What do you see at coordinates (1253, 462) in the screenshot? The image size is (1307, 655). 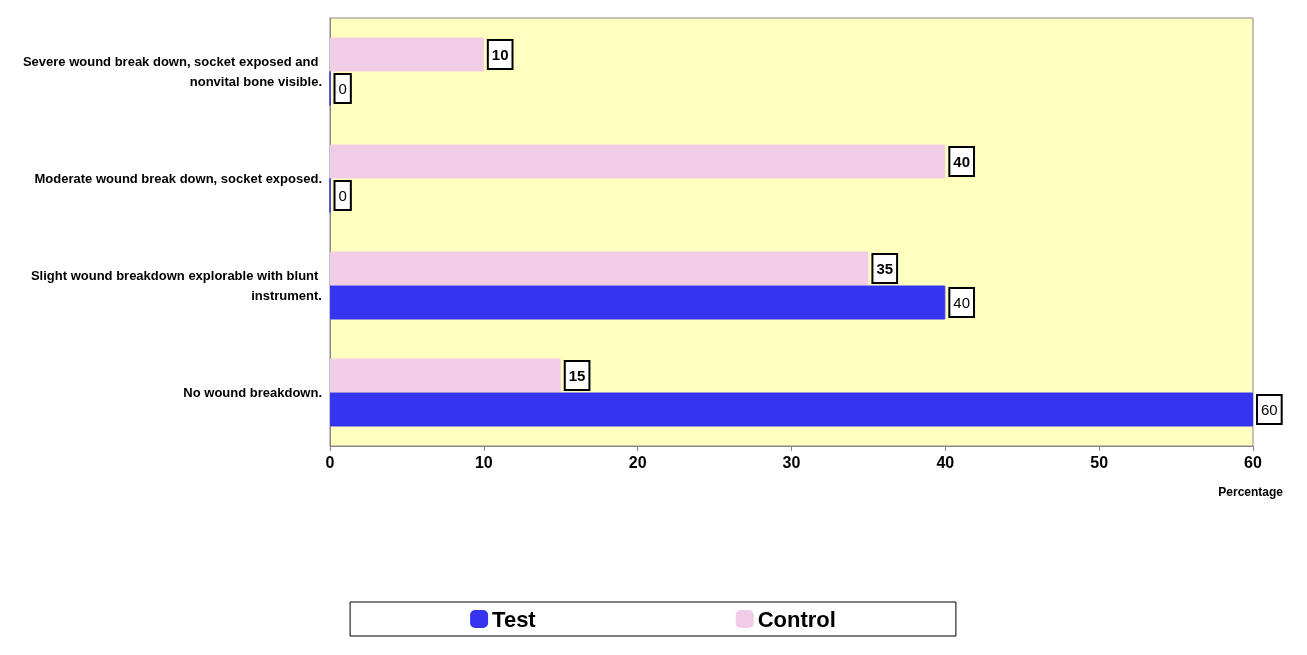 I see `x-tick-label: 60` at bounding box center [1253, 462].